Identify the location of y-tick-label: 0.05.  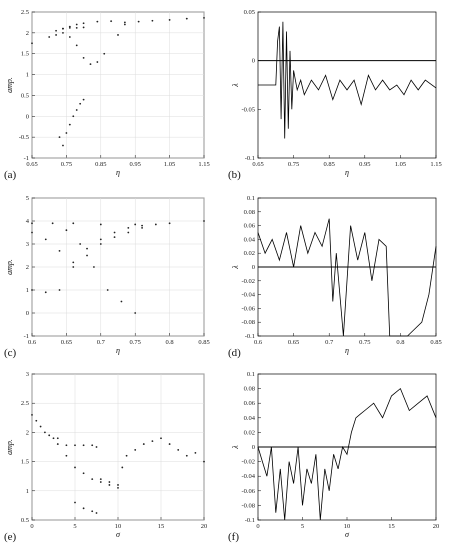
(249, 12).